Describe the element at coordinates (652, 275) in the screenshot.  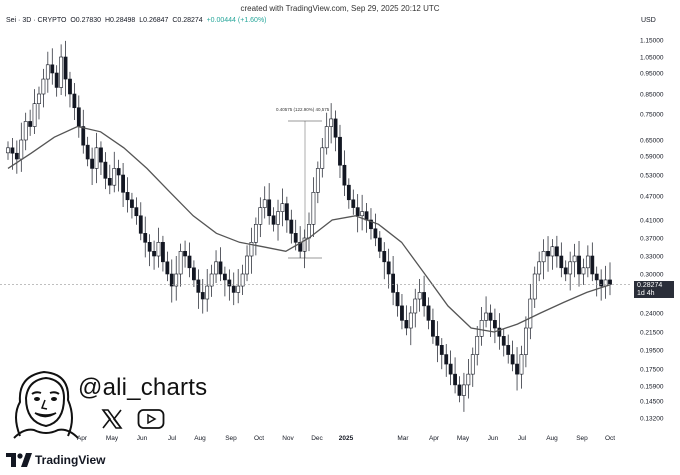
I see `price-tick-label: 0.30000` at that location.